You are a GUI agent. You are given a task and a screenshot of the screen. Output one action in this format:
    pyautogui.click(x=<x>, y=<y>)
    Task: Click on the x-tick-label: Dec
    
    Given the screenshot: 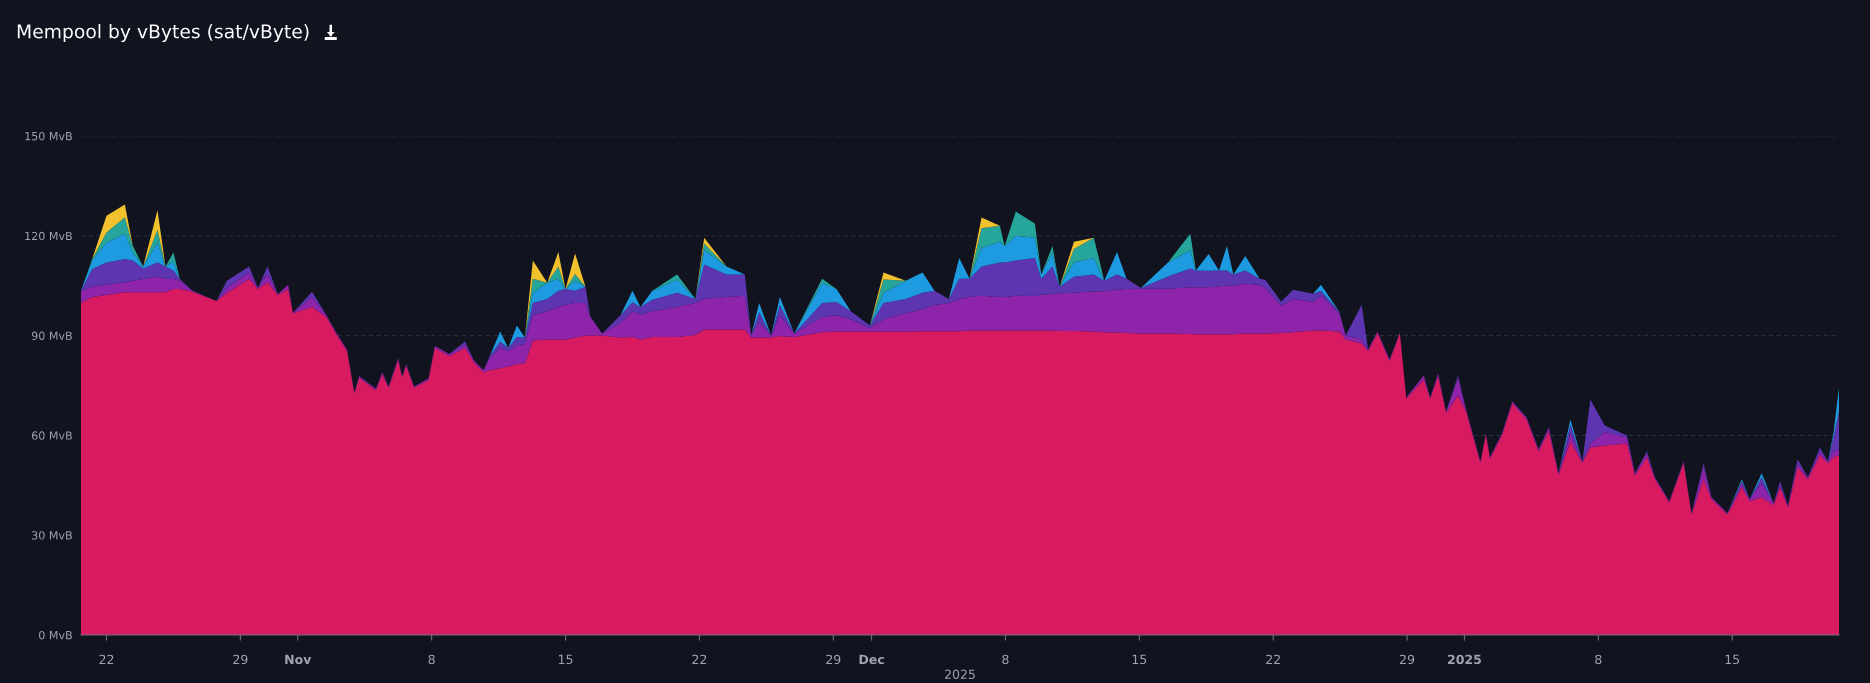 What is the action you would take?
    pyautogui.click(x=871, y=659)
    